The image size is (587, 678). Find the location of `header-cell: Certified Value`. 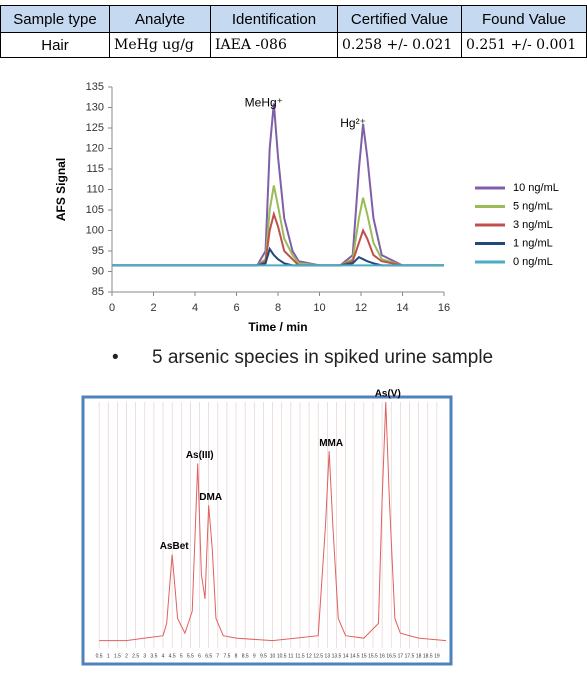

header-cell: Certified Value is located at coordinates (399, 19).